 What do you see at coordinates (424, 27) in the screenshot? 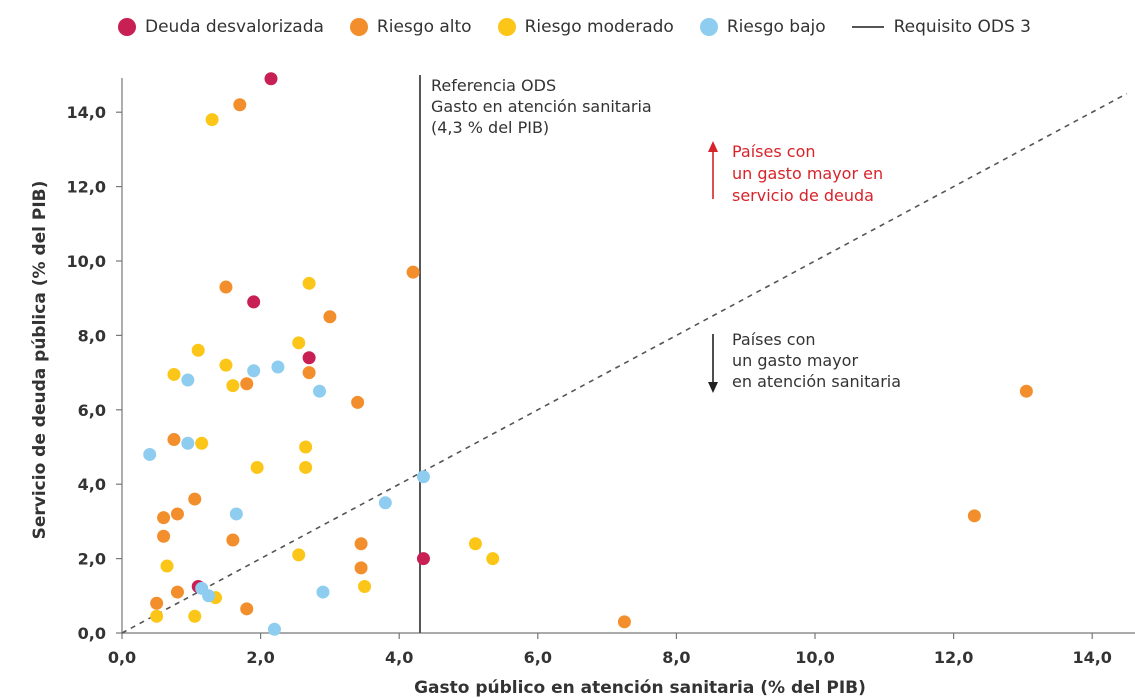
I see `legend-label: Riesgo alto` at bounding box center [424, 27].